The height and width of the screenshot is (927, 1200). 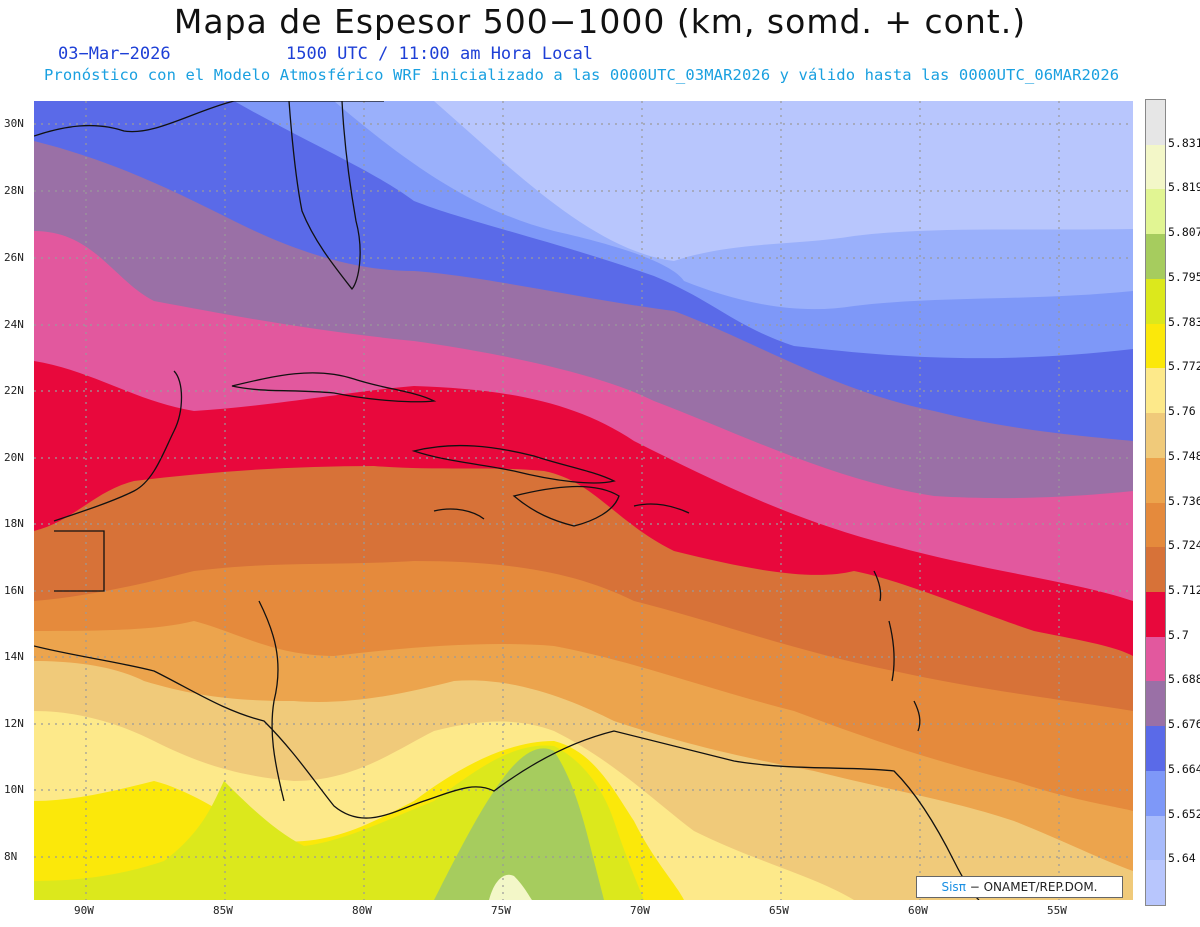 I want to click on colorbar-label: 5.64, so click(x=1182, y=858).